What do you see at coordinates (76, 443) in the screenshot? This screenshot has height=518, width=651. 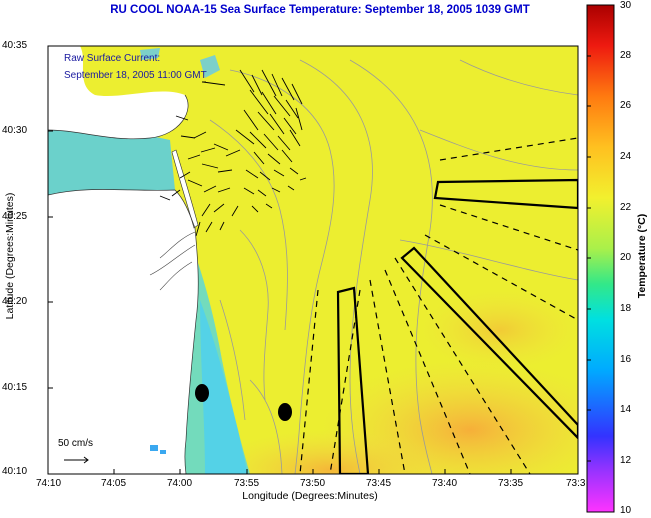 I see `scale-vector-label: 50 cm/s` at bounding box center [76, 443].